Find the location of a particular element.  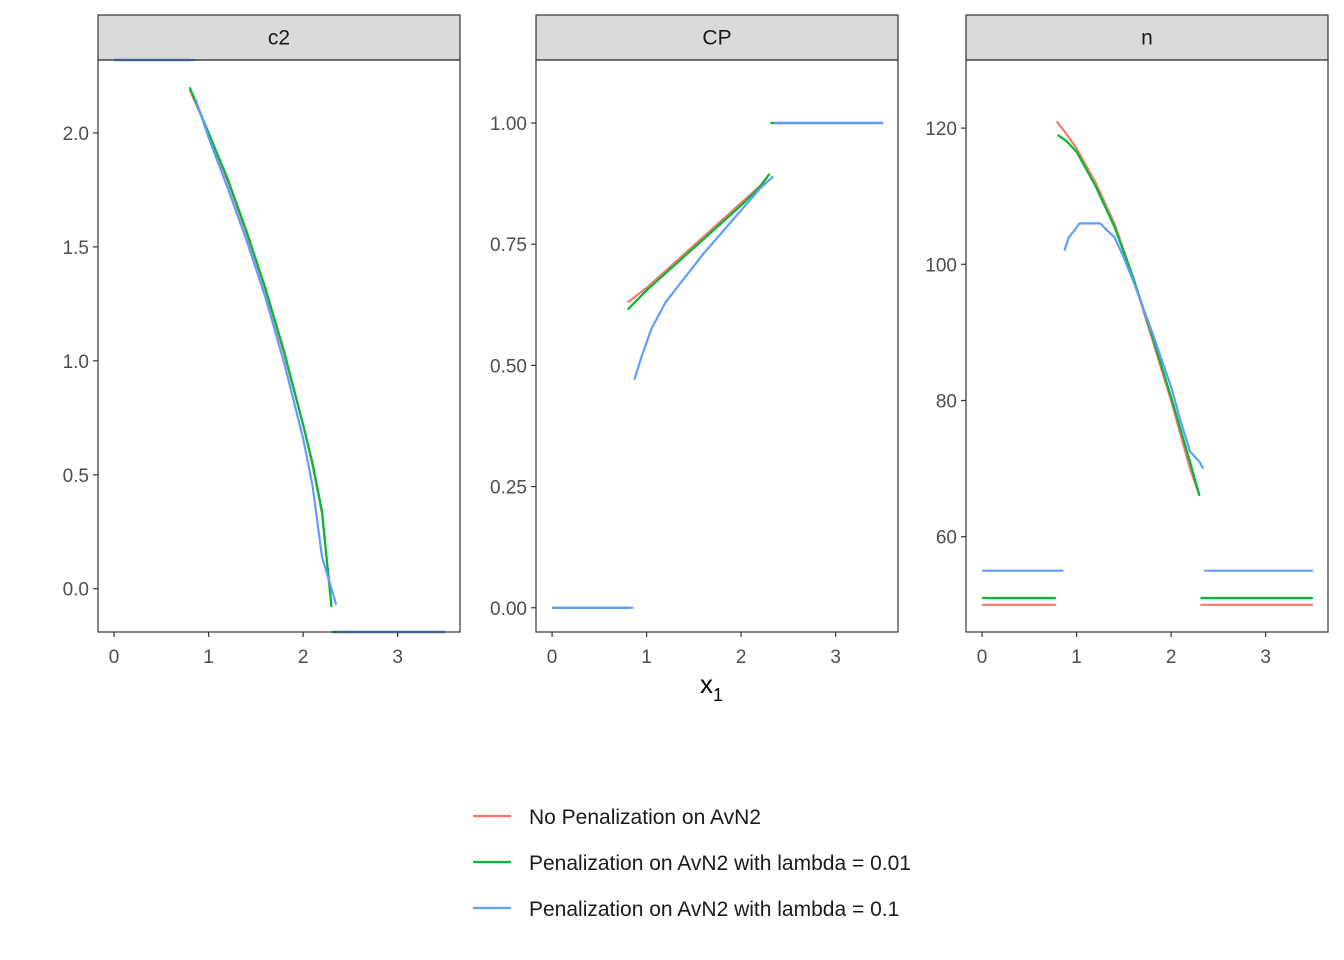

y-tick-label: 1.00 is located at coordinates (508, 124).